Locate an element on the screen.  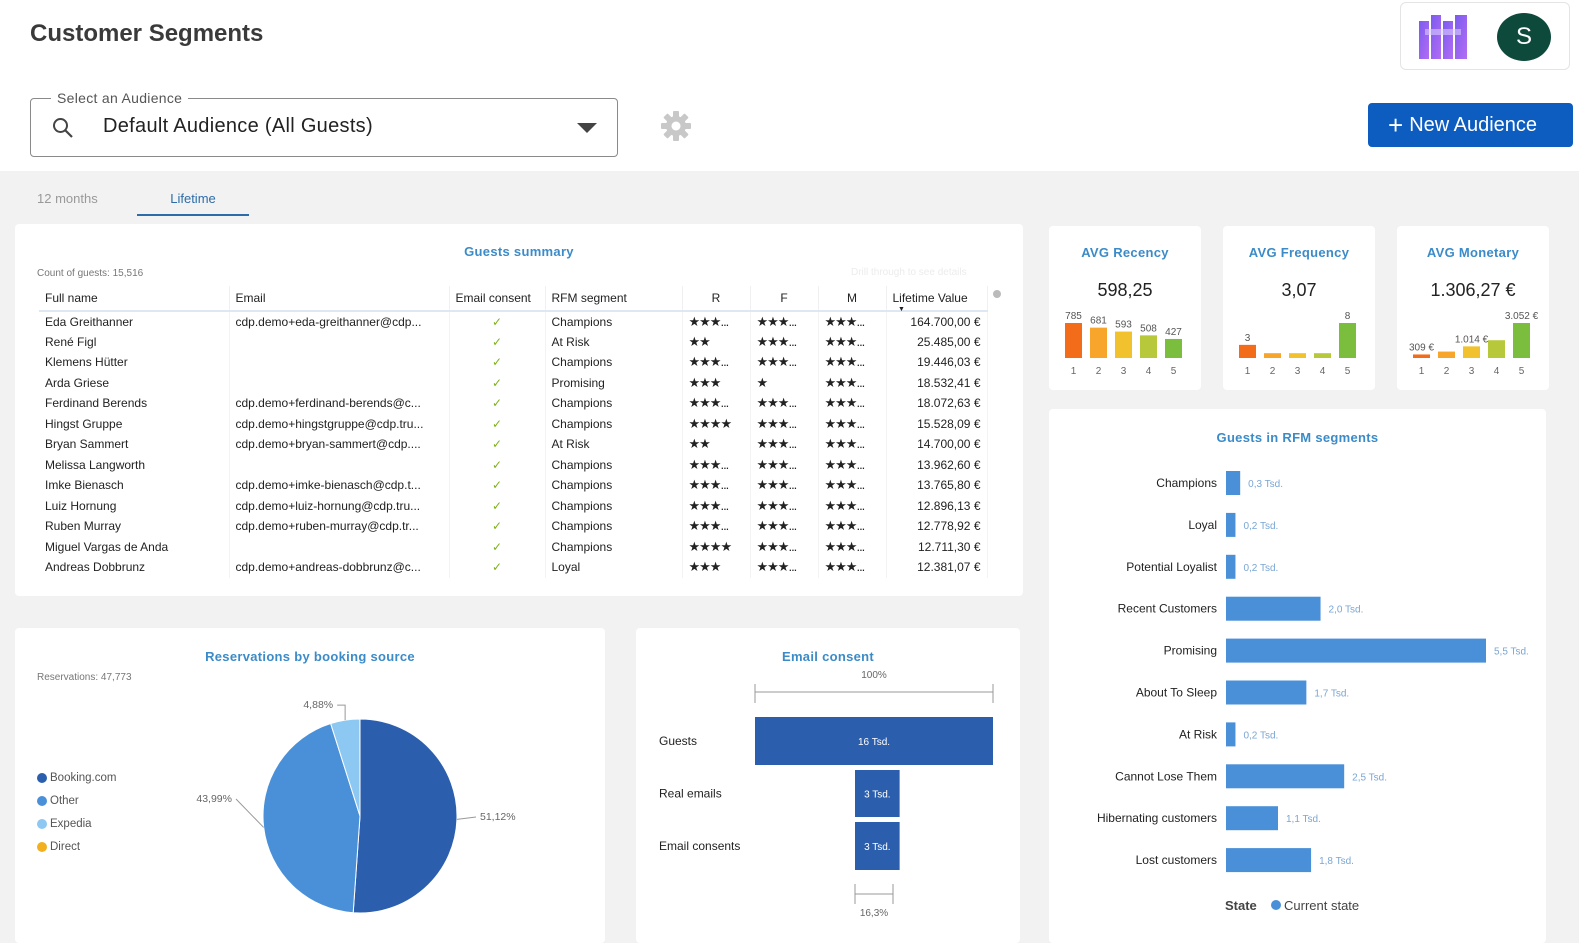
tab-lifetime: Lifetime is located at coordinates (193, 203).